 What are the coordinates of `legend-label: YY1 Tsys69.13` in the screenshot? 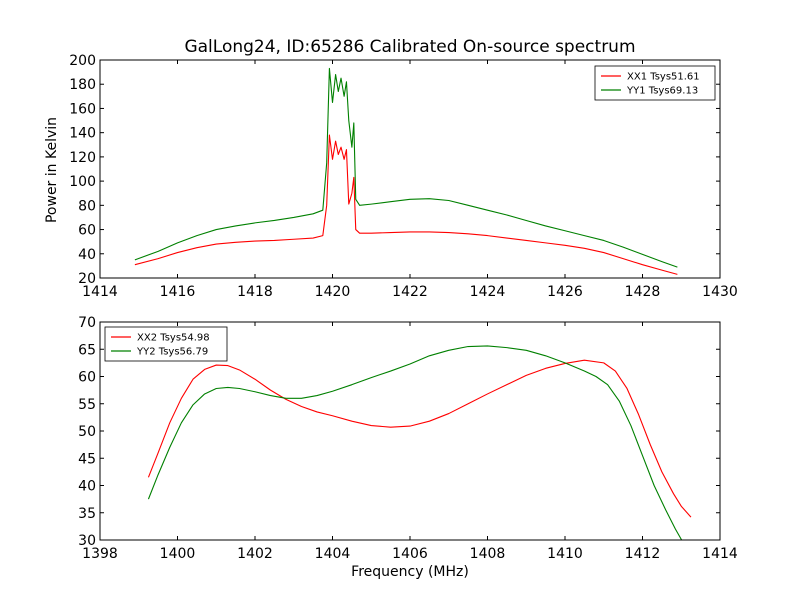 It's located at (662, 91).